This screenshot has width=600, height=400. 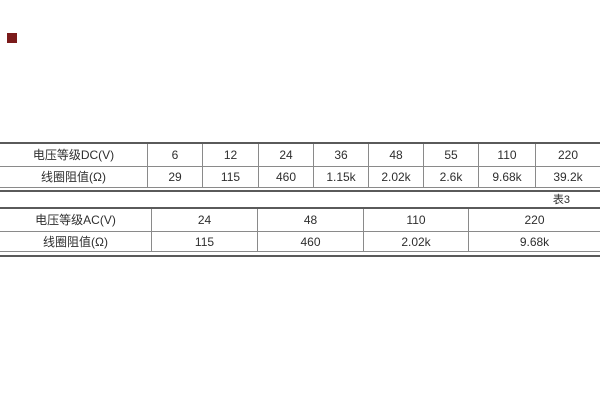 What do you see at coordinates (174, 177) in the screenshot?
I see `value-cell: 29` at bounding box center [174, 177].